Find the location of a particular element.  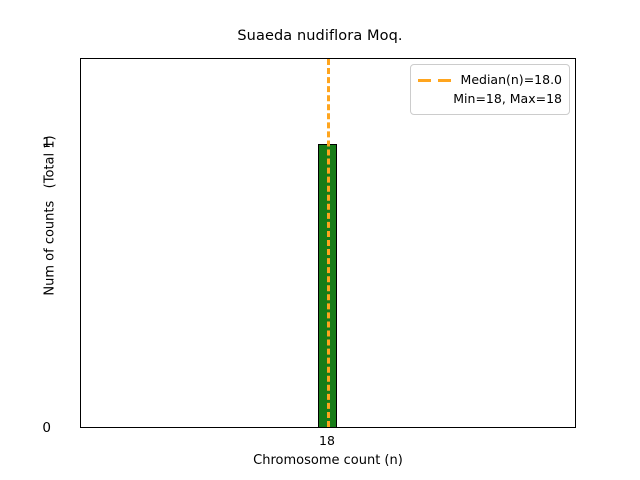

legend: Median(n)=18.0 Min=18, Max=18 is located at coordinates (489, 89).